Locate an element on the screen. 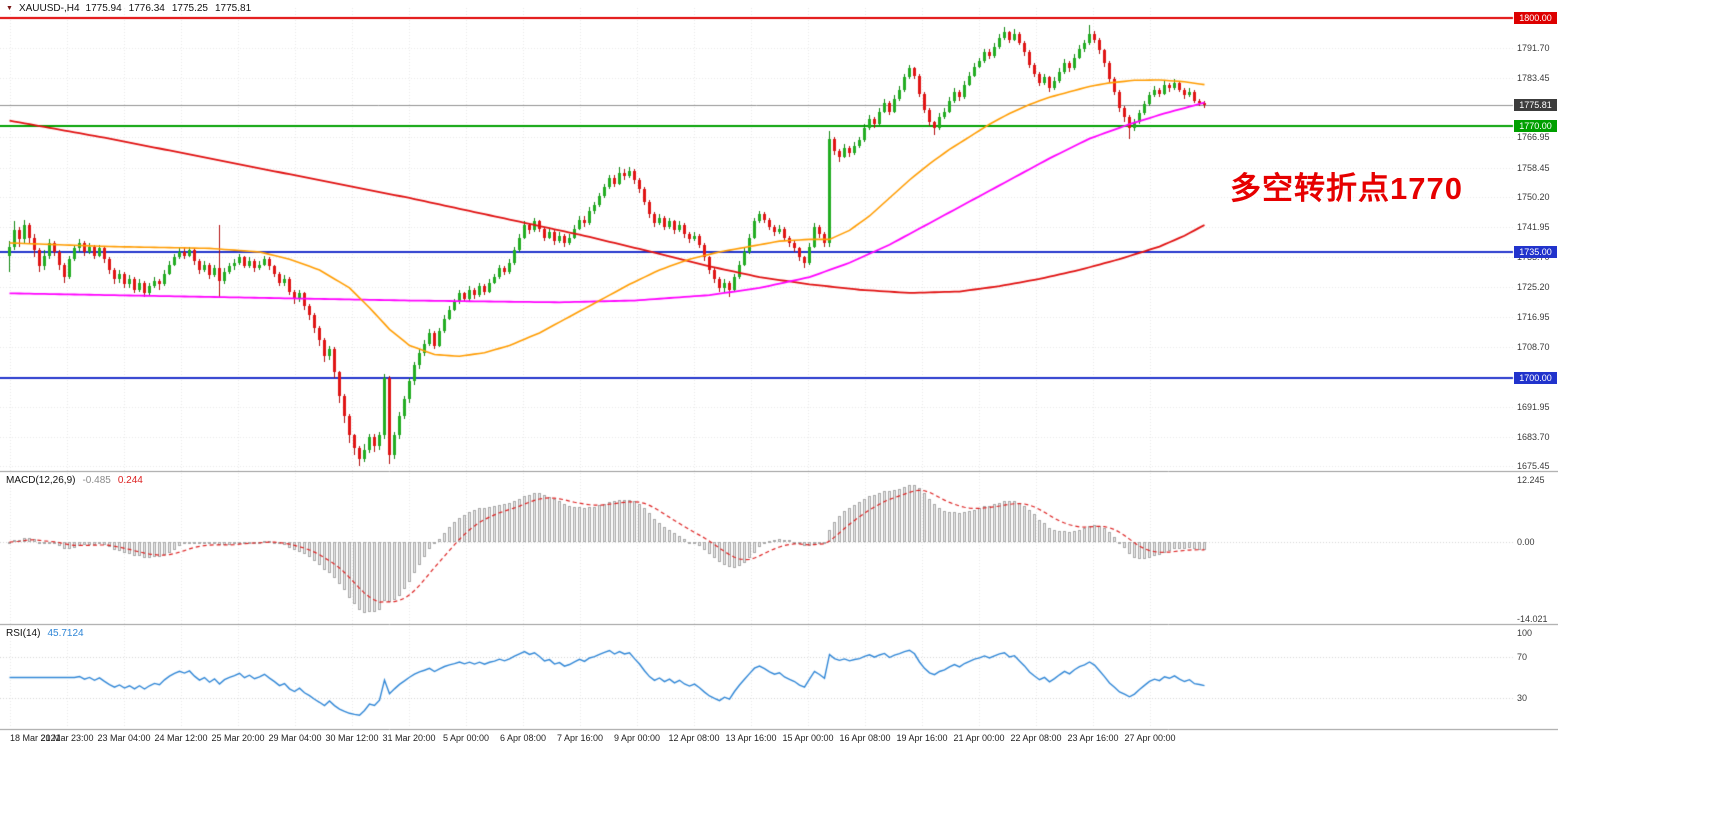  rsi-name: RSI(14) is located at coordinates (23, 633).